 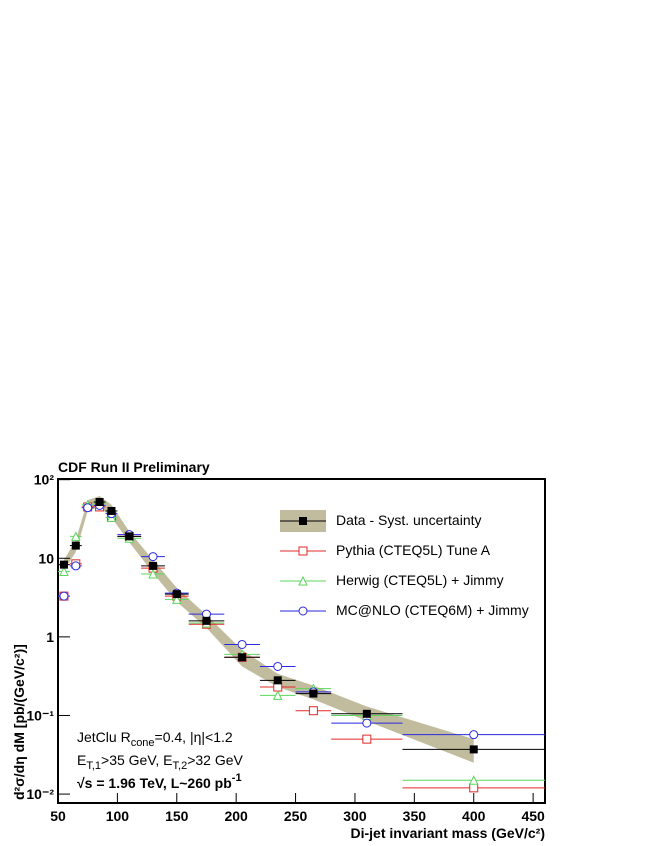 I want to click on y-tick-label: 10, so click(x=46, y=558).